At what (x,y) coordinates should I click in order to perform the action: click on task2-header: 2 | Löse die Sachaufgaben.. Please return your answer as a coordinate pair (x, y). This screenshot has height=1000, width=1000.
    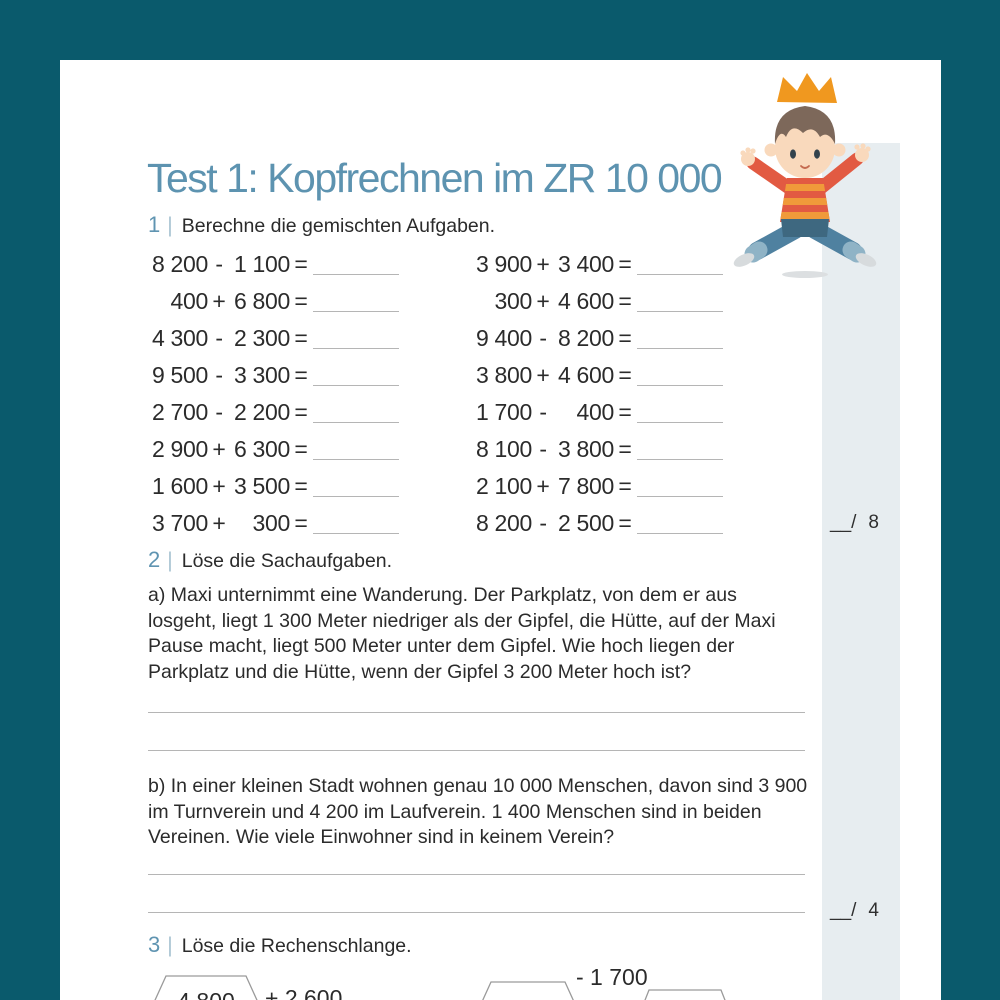
    Looking at the image, I should click on (270, 560).